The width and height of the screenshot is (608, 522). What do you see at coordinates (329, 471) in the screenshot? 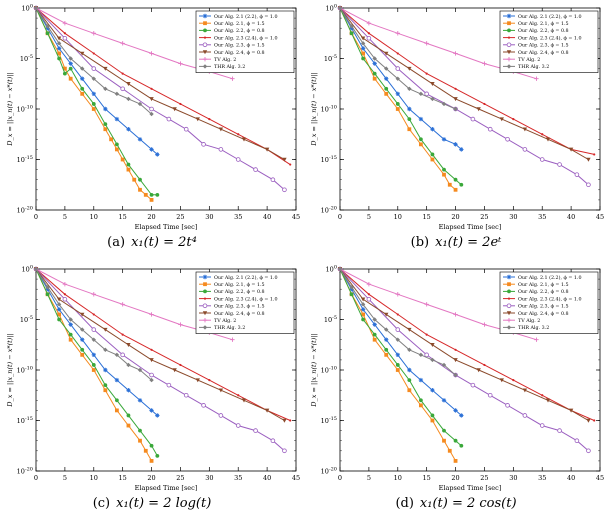
I see `y-tick-label: 10-20` at bounding box center [329, 471].